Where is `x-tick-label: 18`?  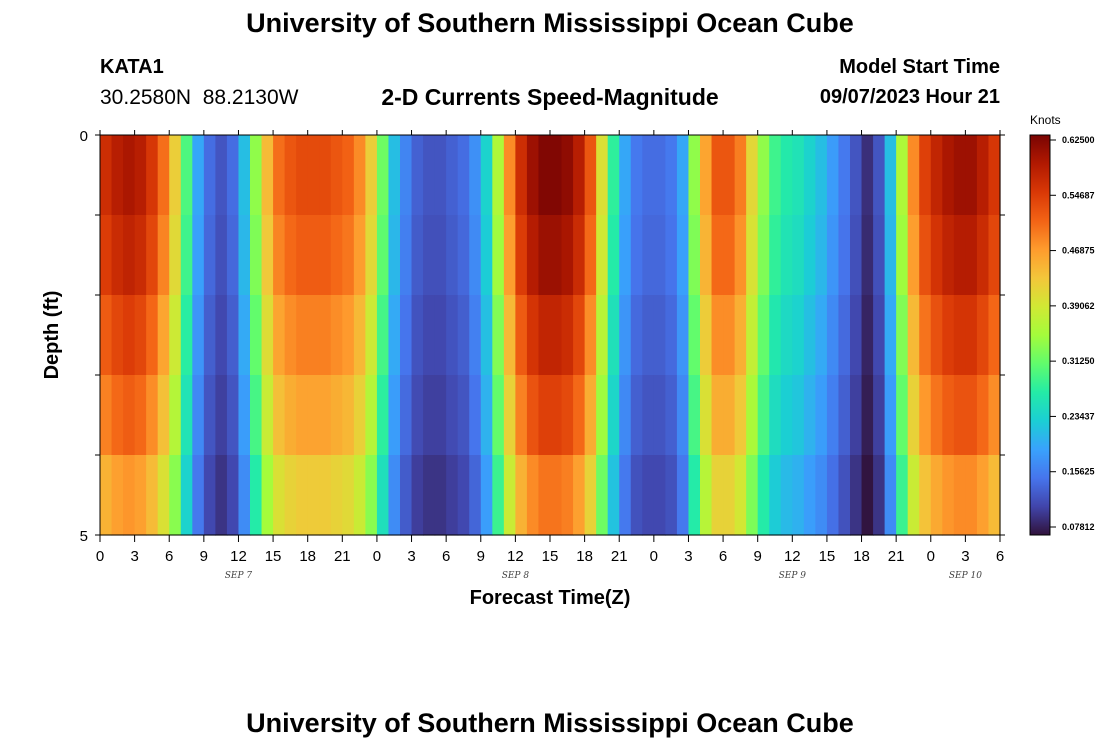 x-tick-label: 18 is located at coordinates (584, 556).